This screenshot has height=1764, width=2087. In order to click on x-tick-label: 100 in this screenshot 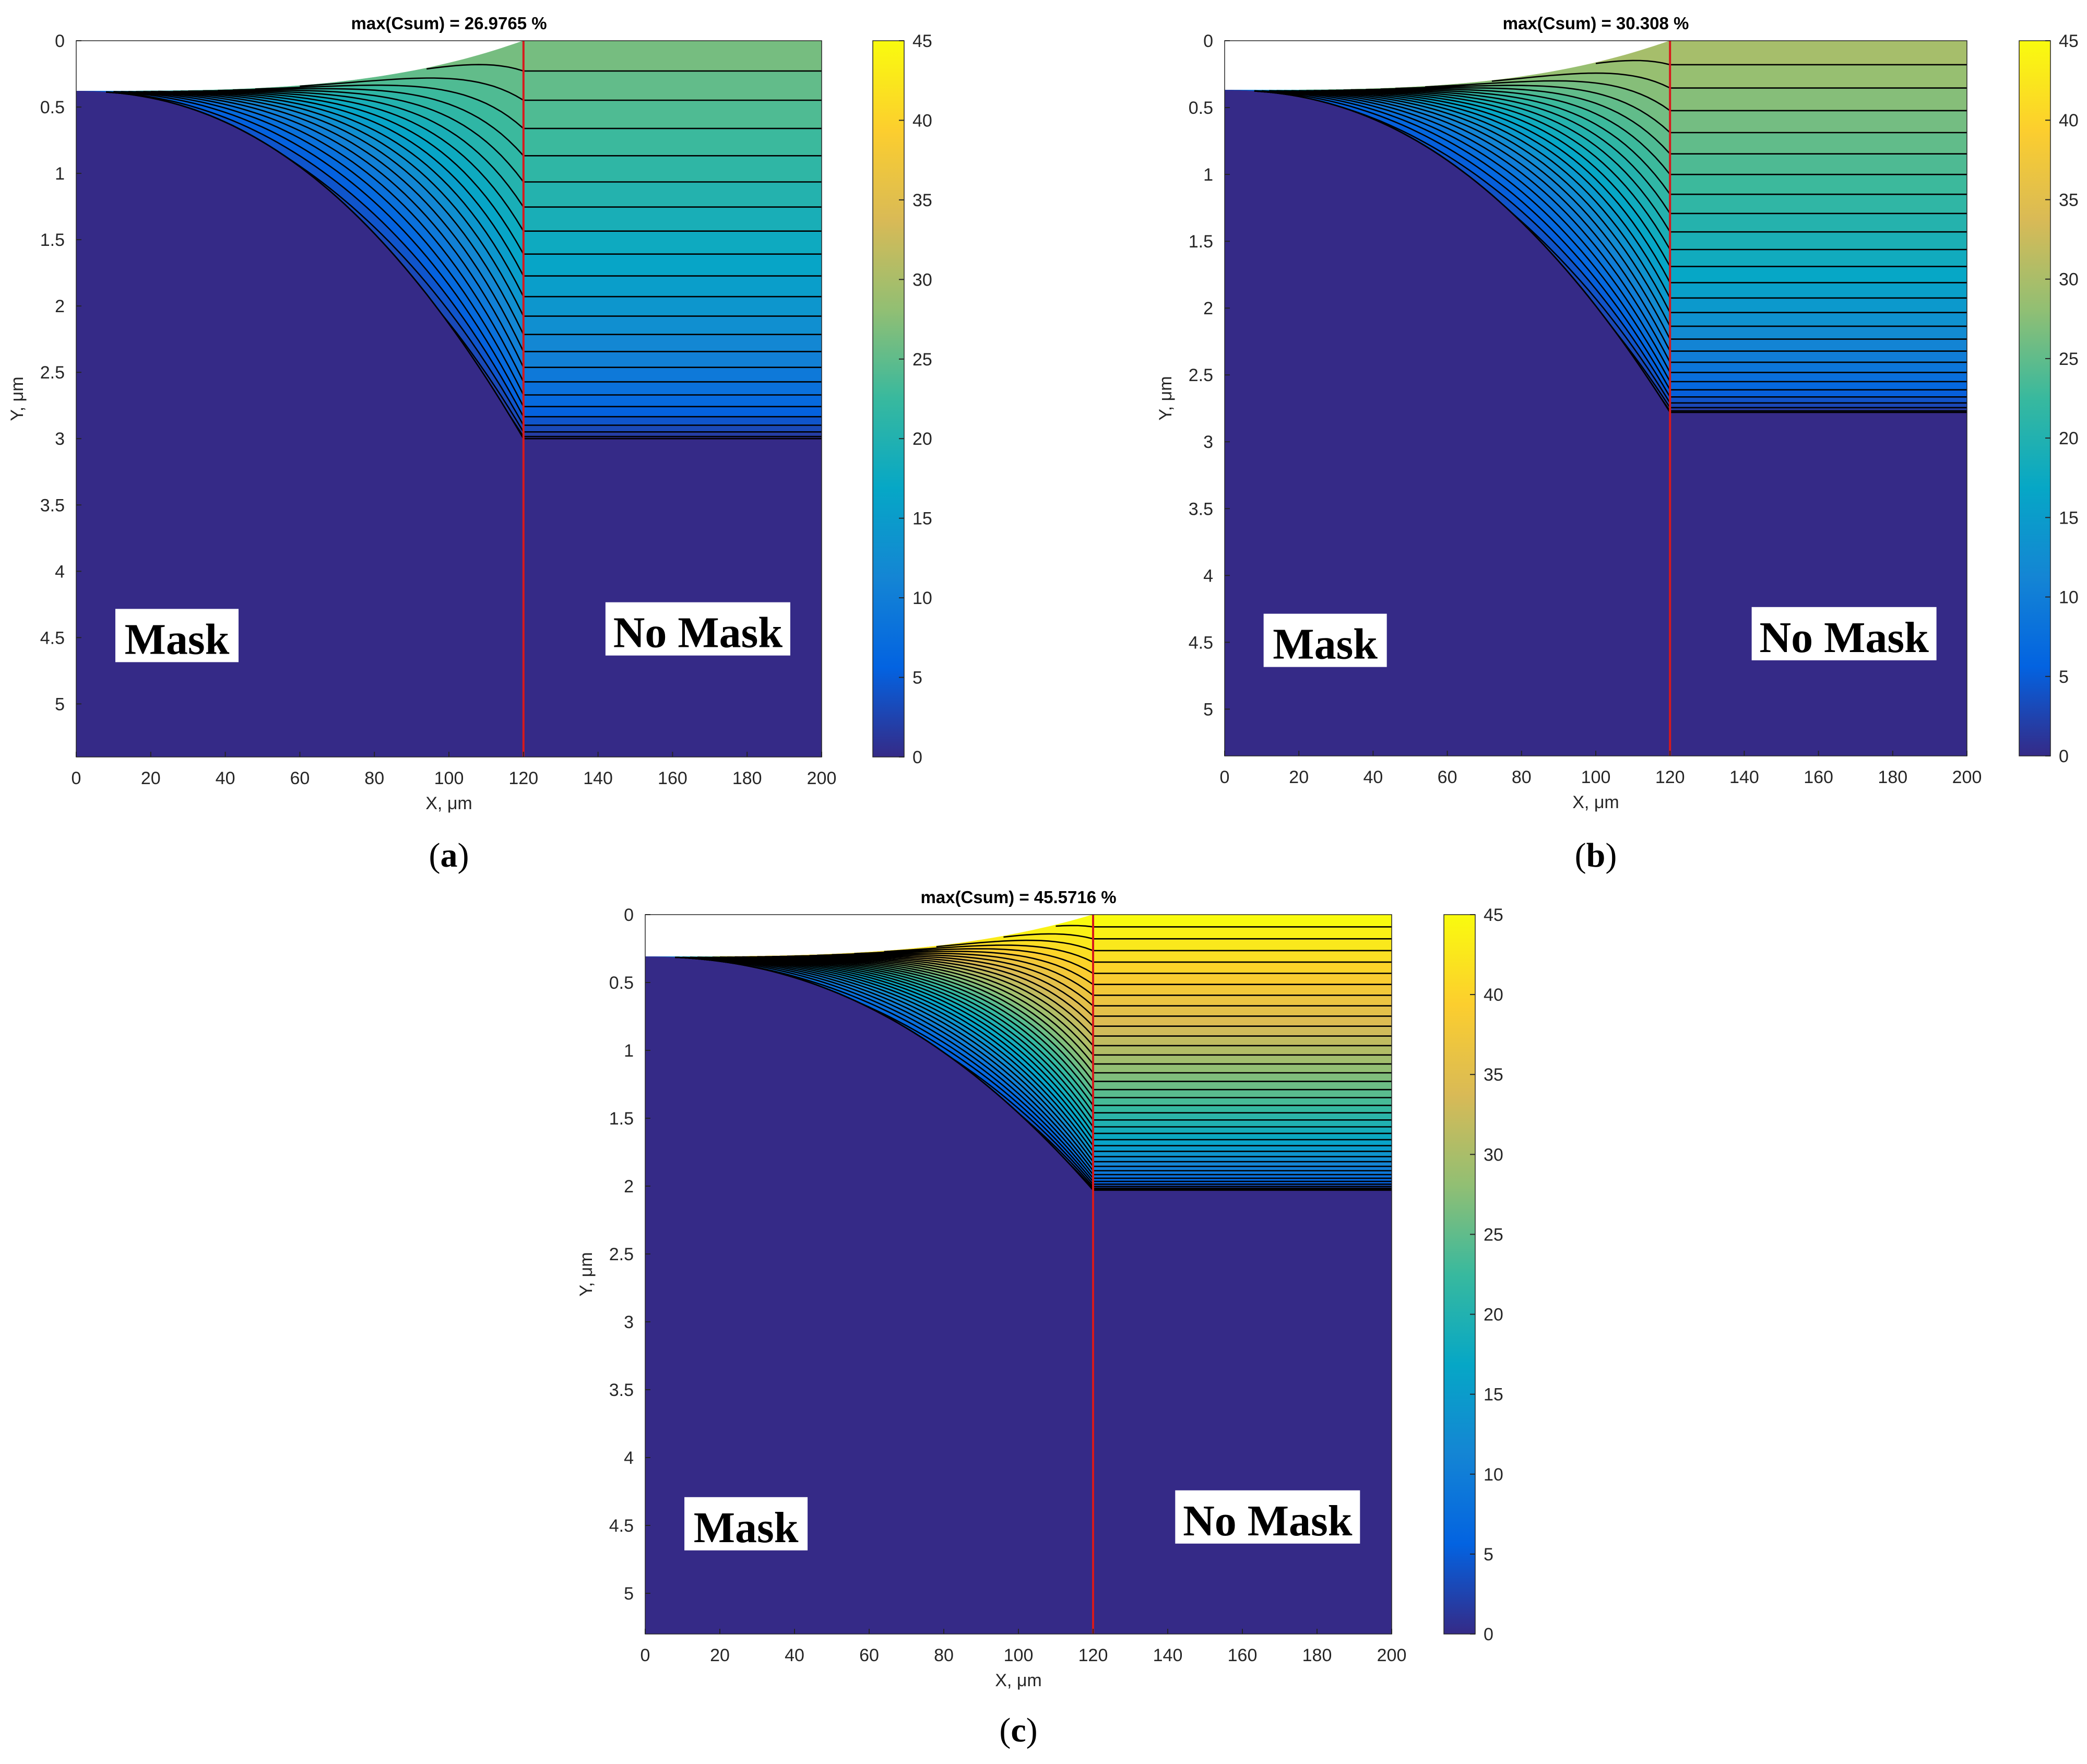, I will do `click(1019, 1655)`.